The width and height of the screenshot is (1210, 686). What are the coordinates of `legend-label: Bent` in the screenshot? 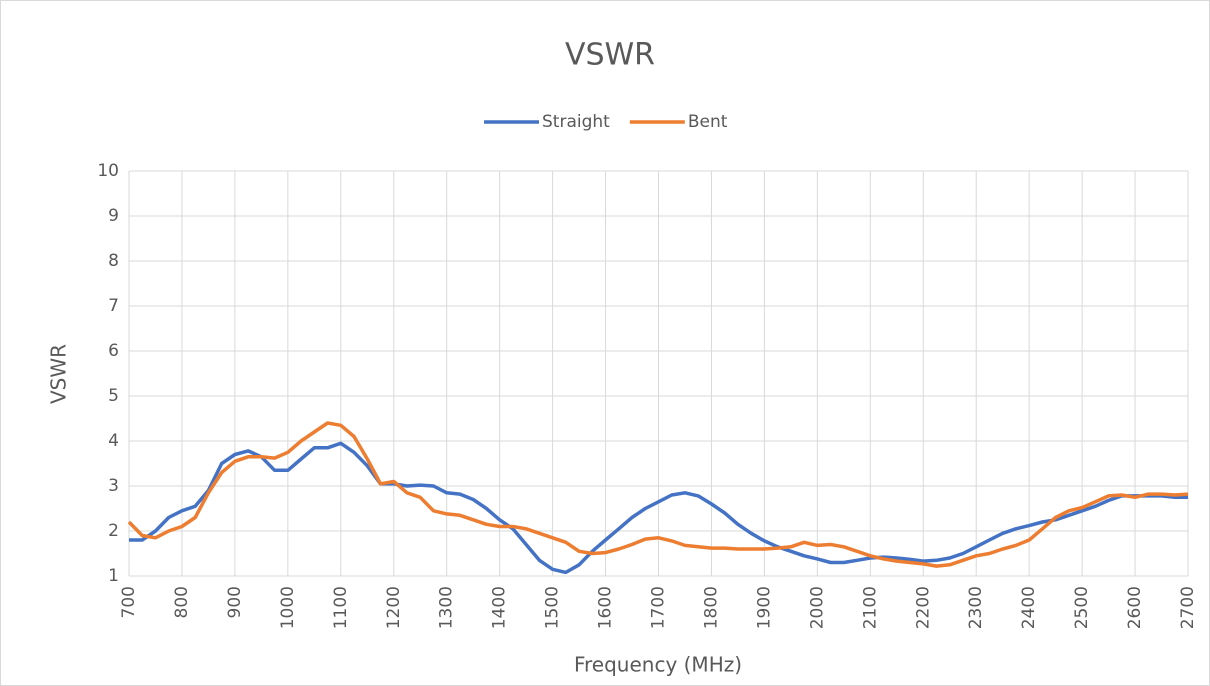 It's located at (708, 122).